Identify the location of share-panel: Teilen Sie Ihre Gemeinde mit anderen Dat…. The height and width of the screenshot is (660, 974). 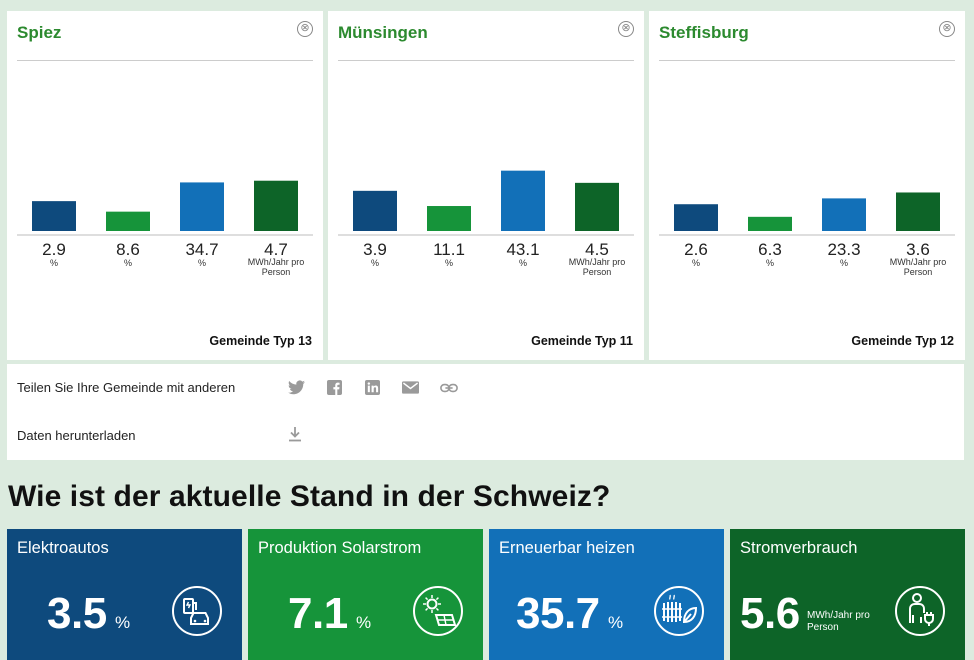
(485, 412).